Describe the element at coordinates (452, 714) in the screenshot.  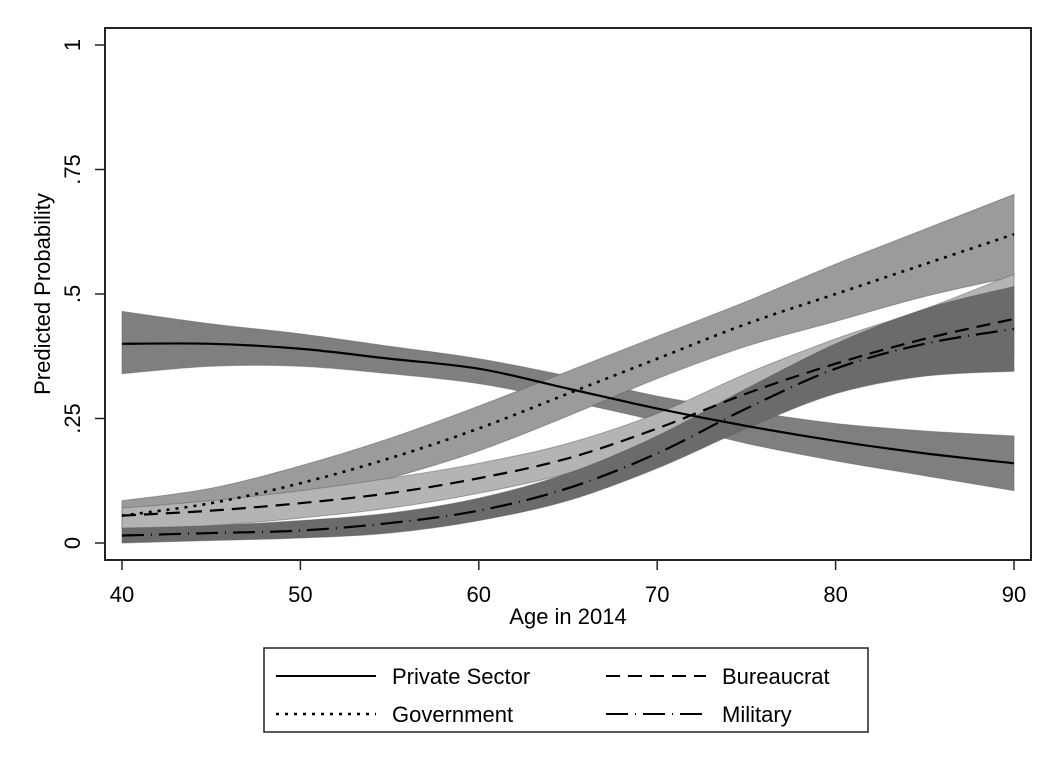
I see `legend-label-government: Government` at that location.